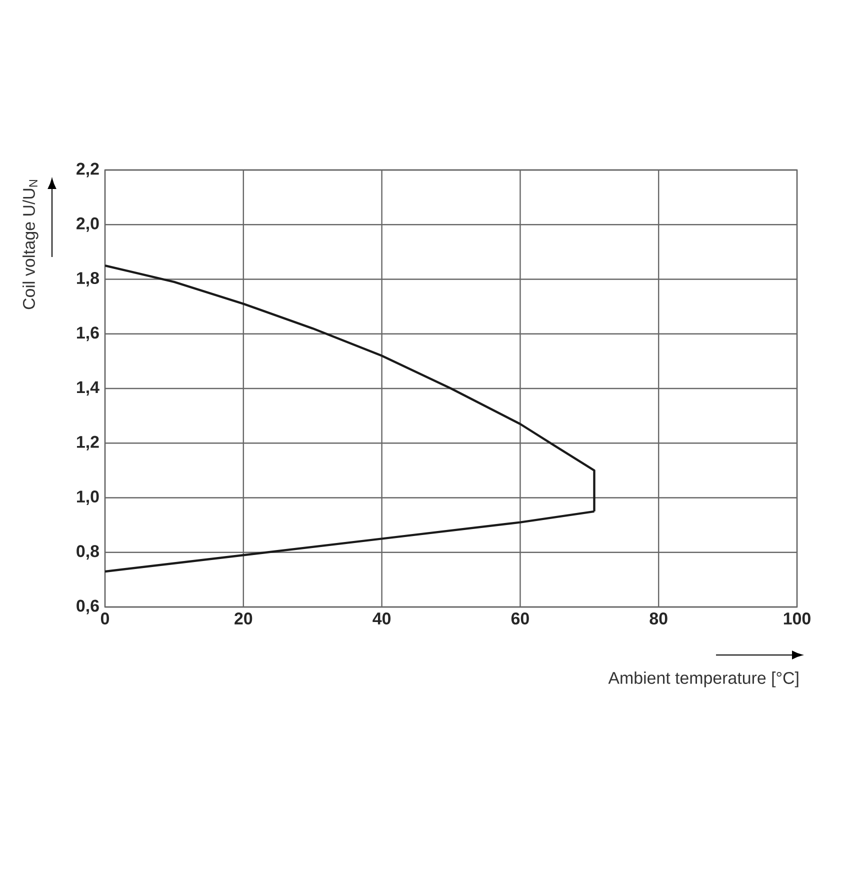  What do you see at coordinates (88, 279) in the screenshot?
I see `y-tick-label: 1,8` at bounding box center [88, 279].